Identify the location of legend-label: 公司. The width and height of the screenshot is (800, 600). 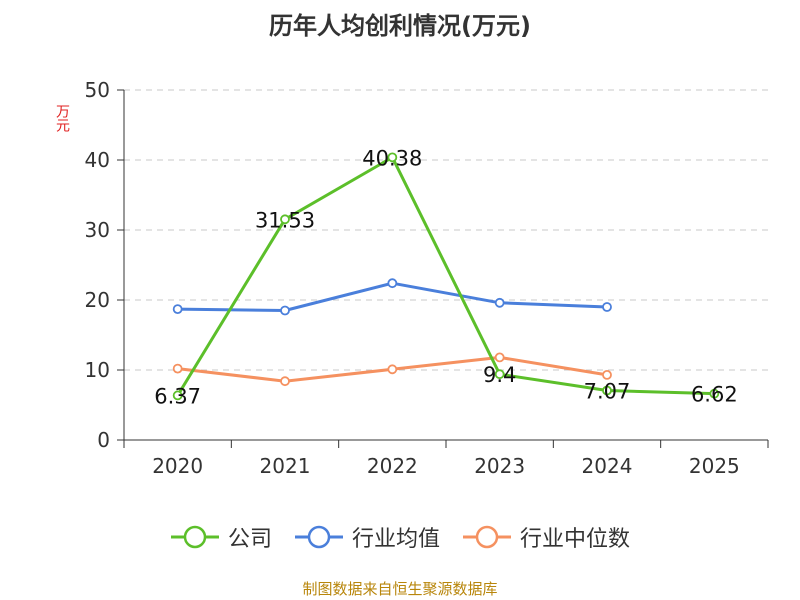
(249, 539).